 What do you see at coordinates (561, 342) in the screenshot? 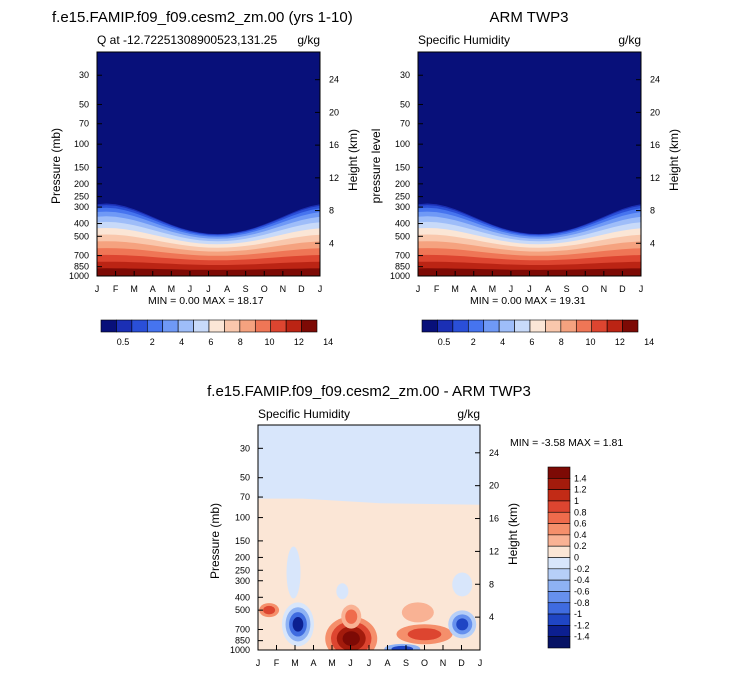
I see `colorbar-label: 8` at bounding box center [561, 342].